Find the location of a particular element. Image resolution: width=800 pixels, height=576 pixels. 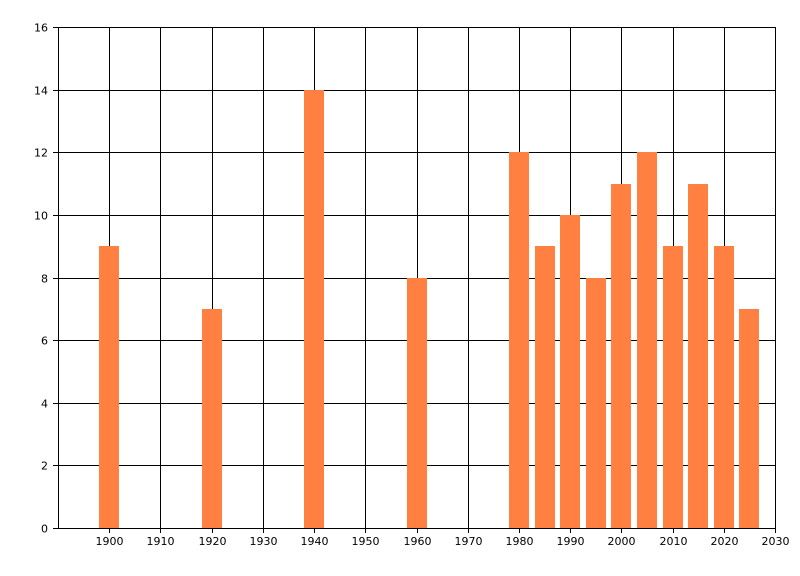

y-tick-label: 0 is located at coordinates (44, 529).